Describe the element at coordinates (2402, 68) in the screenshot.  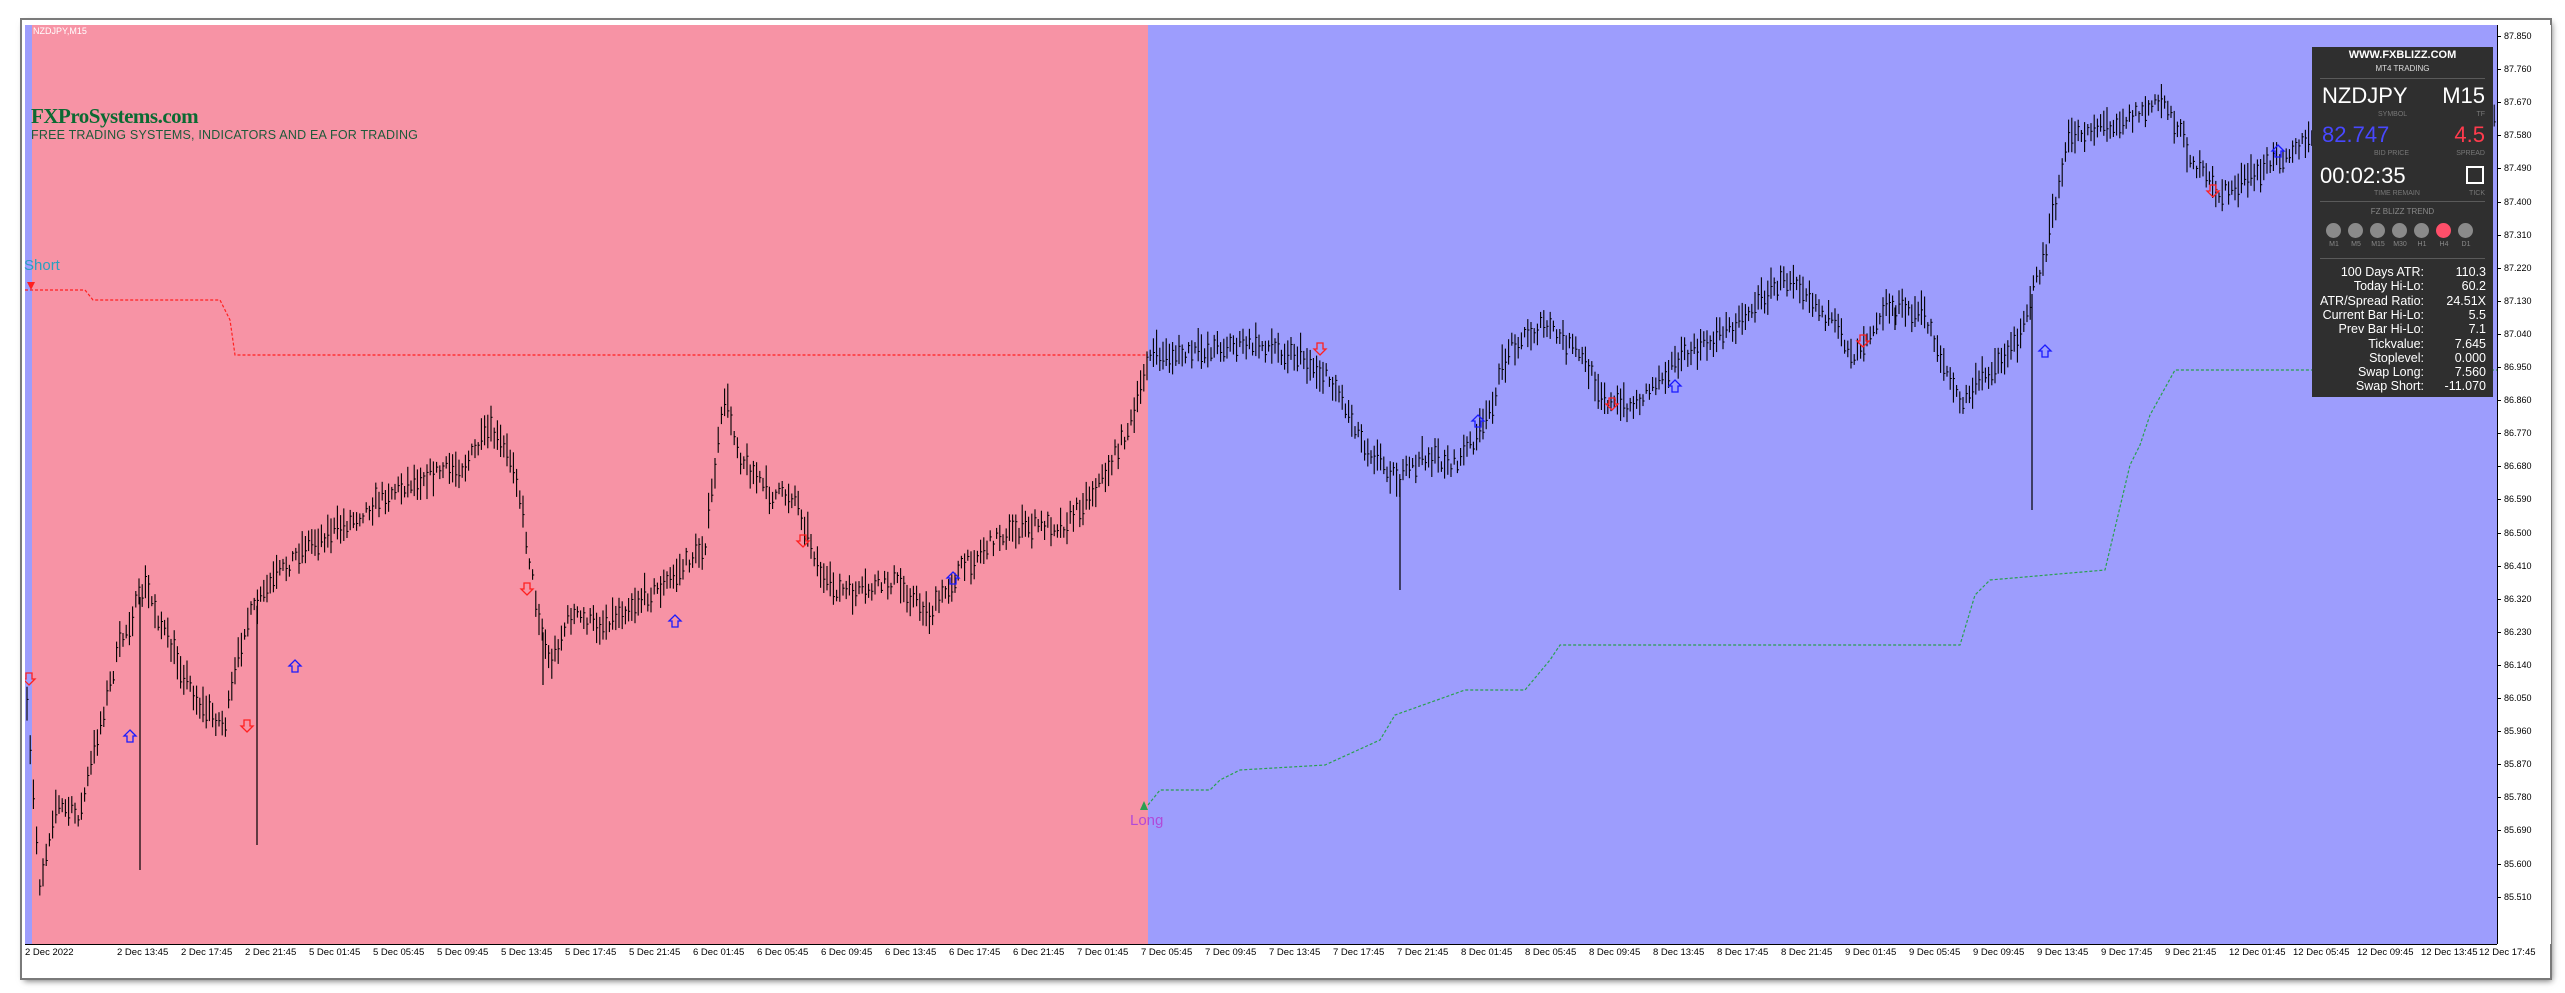
I see `panel-subtitle: MT4 TRADING` at that location.